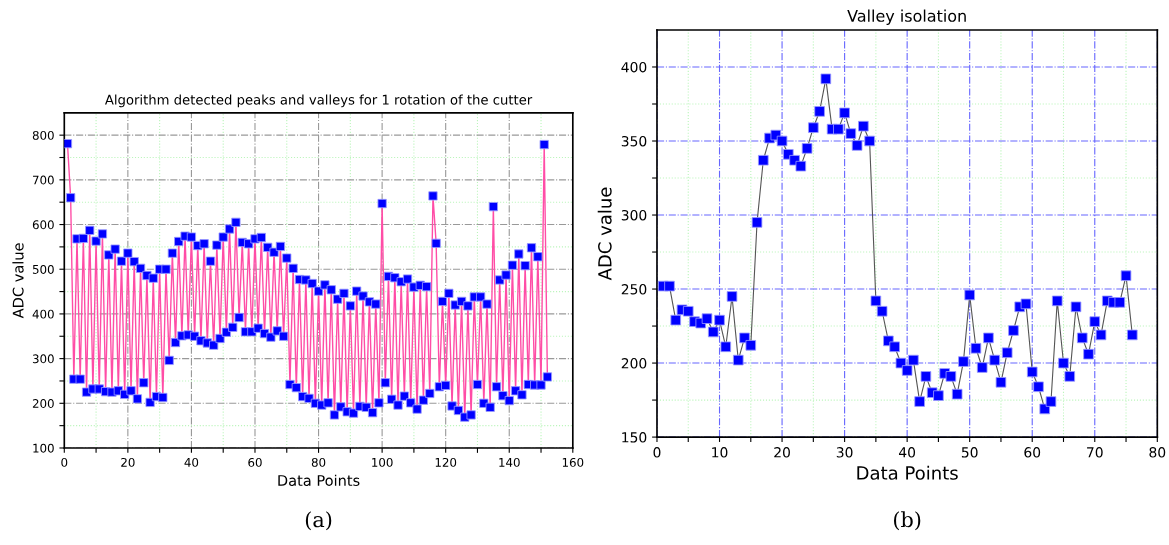 This screenshot has width=1169, height=545. Describe the element at coordinates (634, 289) in the screenshot. I see `y-tick-label: 250` at that location.